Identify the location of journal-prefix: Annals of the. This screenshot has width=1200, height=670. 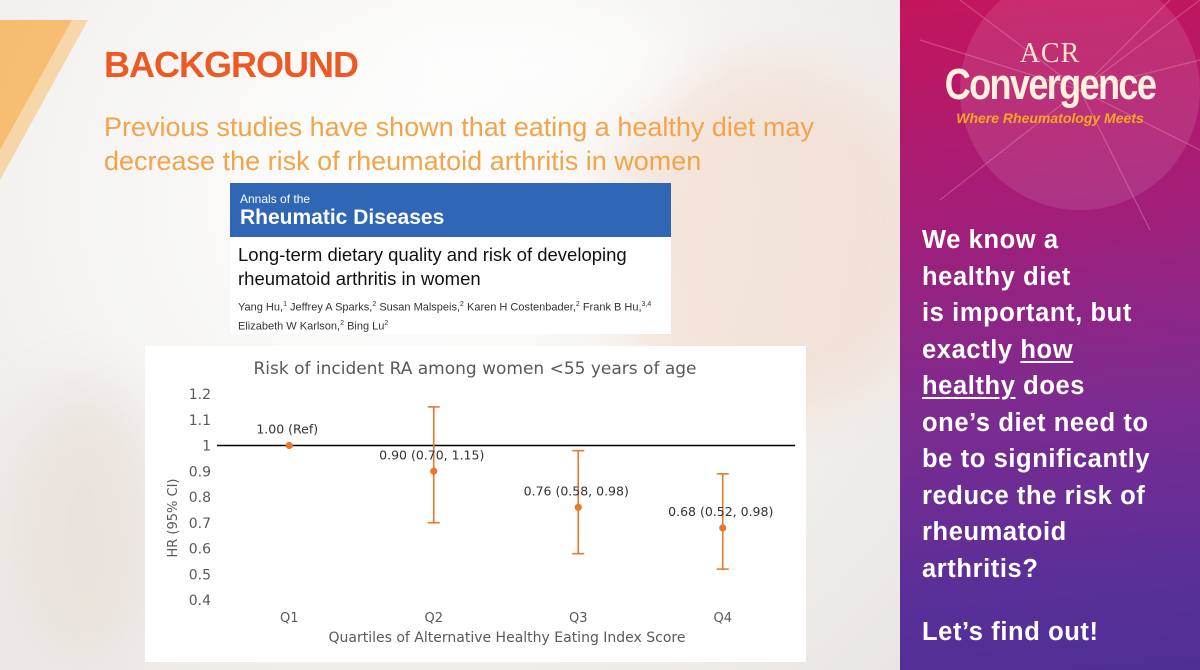
(275, 199).